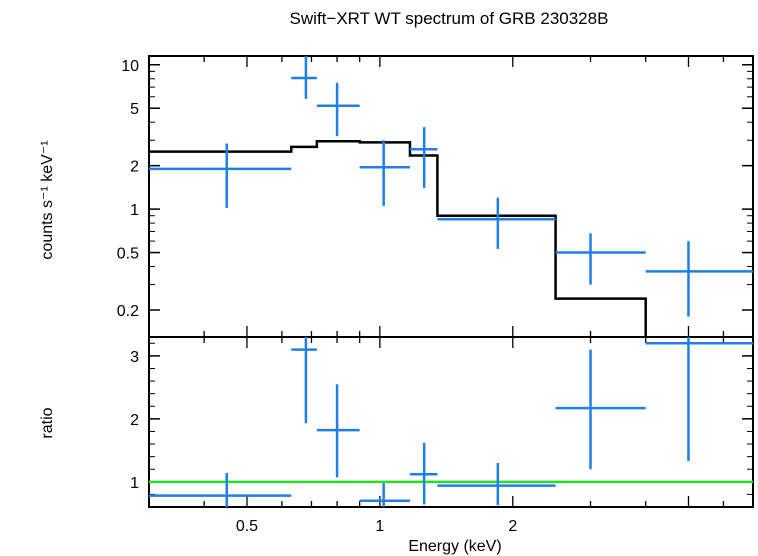  What do you see at coordinates (47, 199) in the screenshot?
I see `top-y-axis-label: counts s⁻¹ keV⁻¹` at bounding box center [47, 199].